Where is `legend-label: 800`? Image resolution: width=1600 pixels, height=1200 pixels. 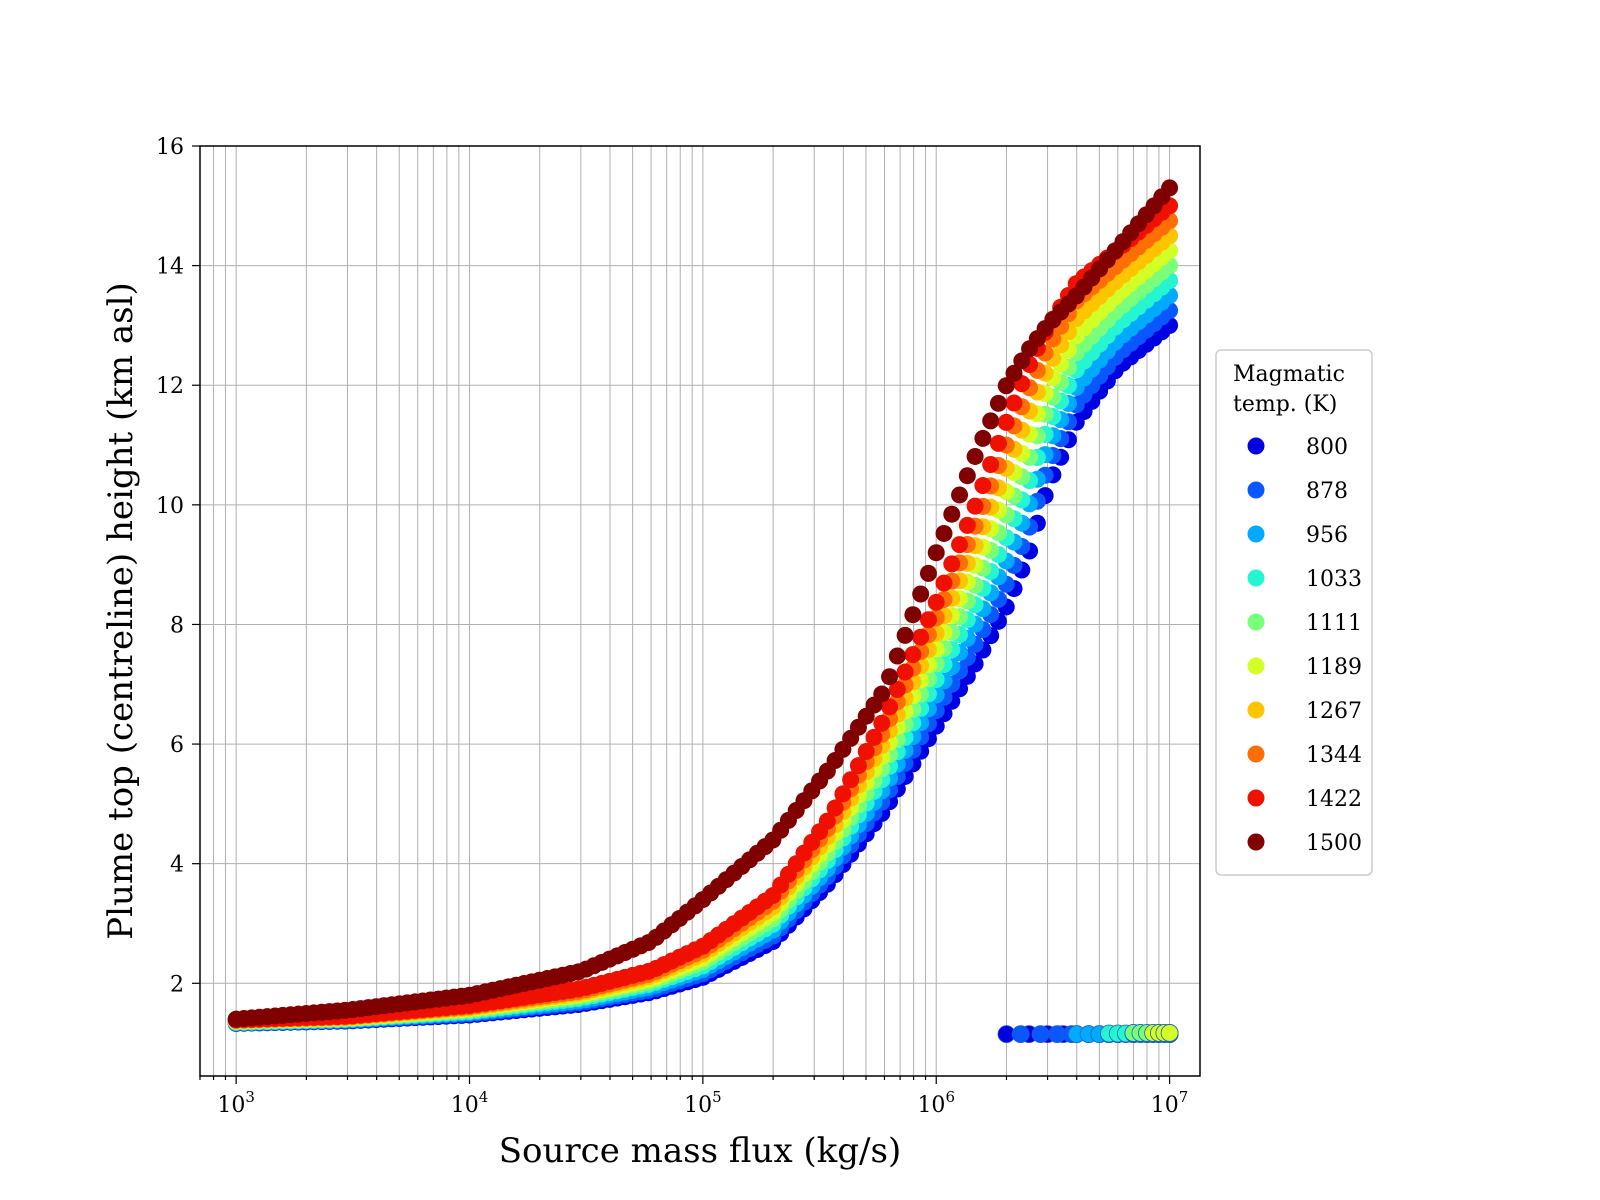 legend-label: 800 is located at coordinates (1327, 447).